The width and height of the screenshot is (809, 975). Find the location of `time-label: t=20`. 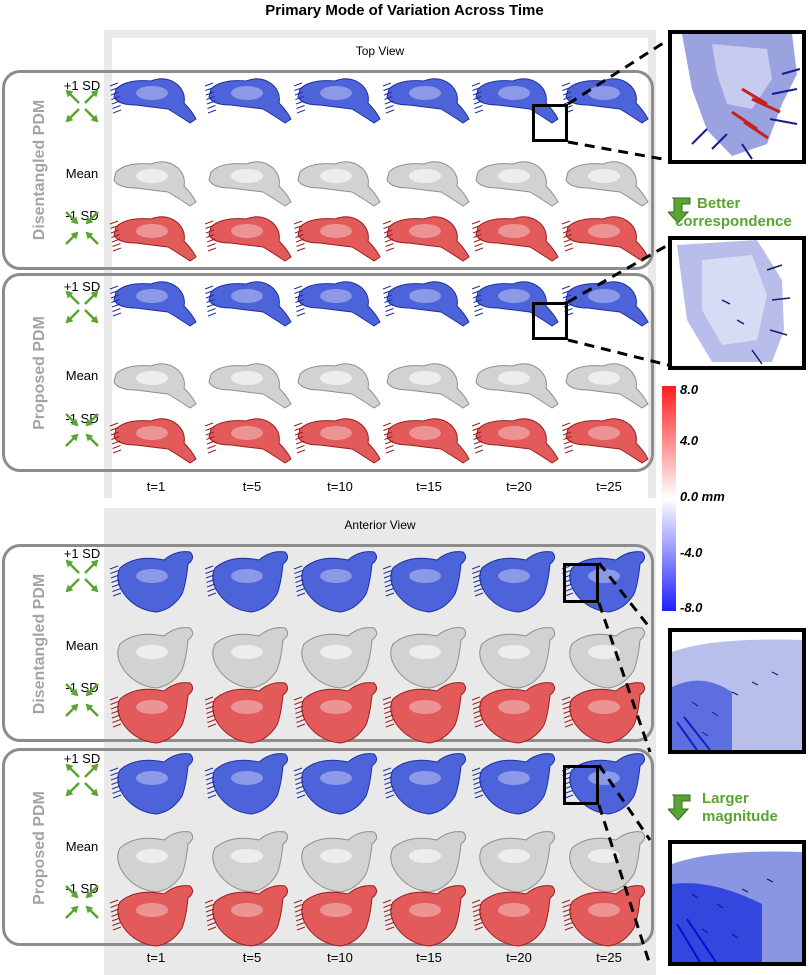

time-label: t=20 is located at coordinates (519, 957).